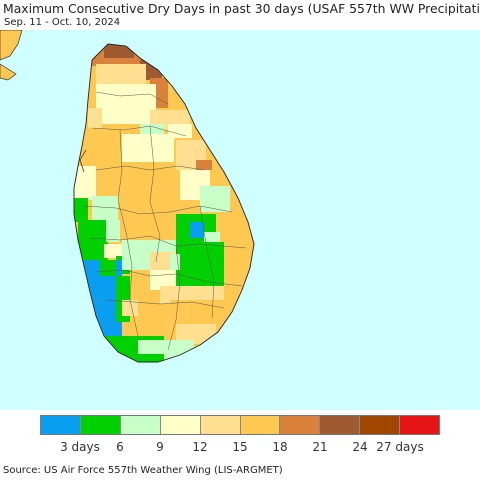 The image size is (480, 480). I want to click on date-range: Sep. 11 - Oct. 10, 2024, so click(62, 22).